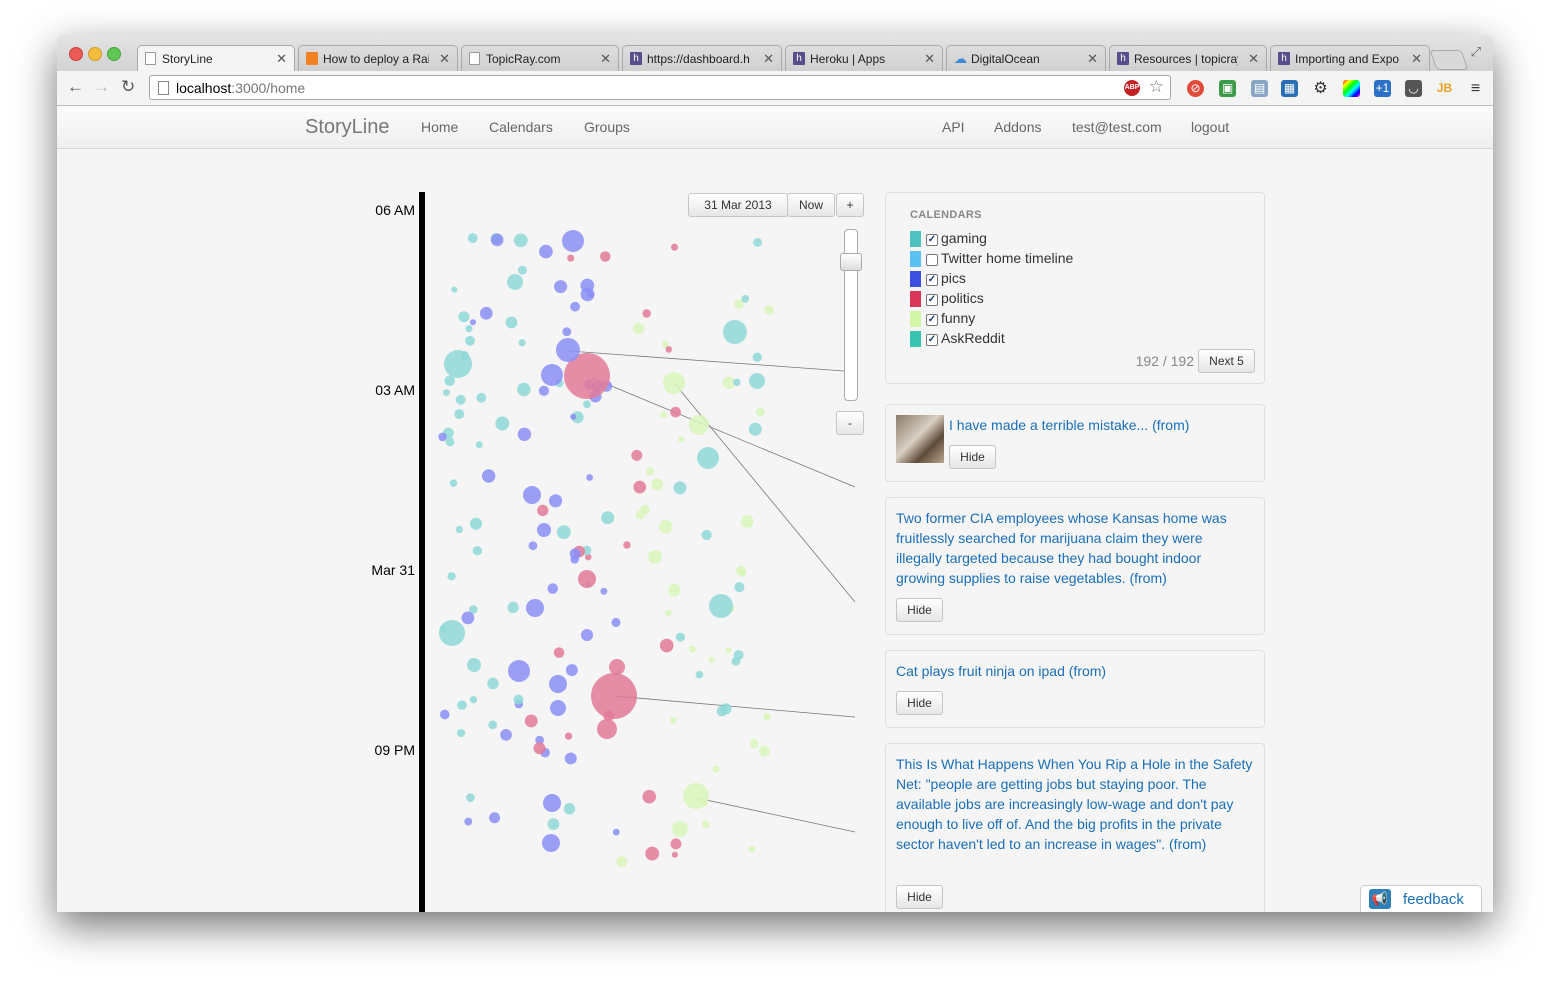  I want to click on extension-window-icon: ▤, so click(1259, 88).